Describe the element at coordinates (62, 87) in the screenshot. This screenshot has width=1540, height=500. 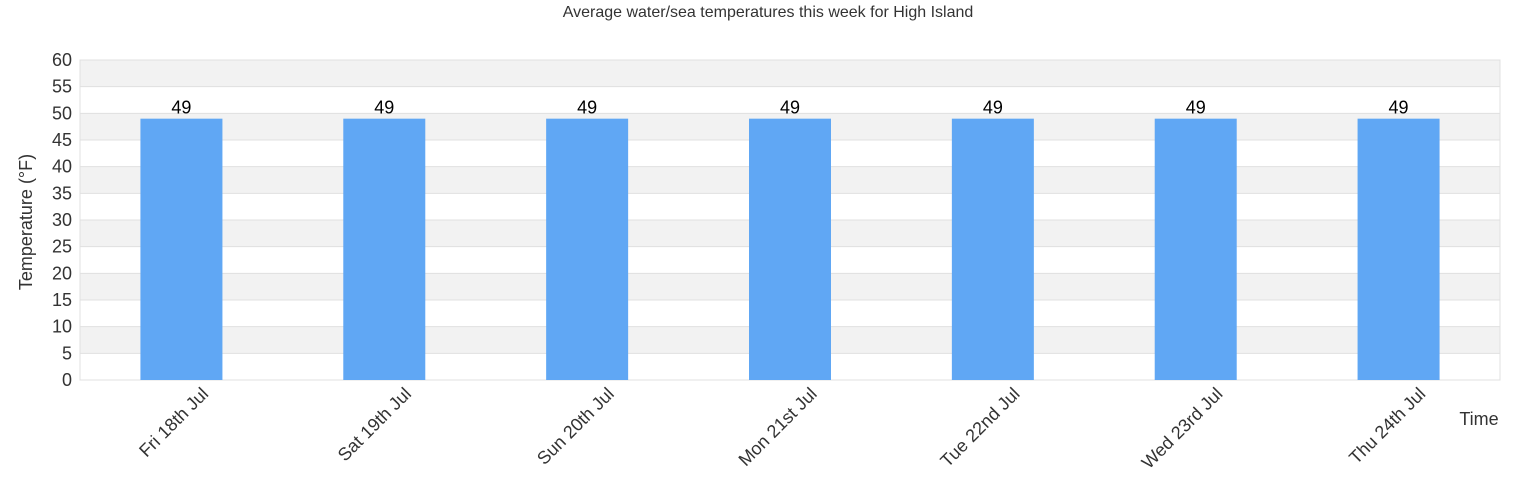
I see `y-tick-label: 55` at that location.